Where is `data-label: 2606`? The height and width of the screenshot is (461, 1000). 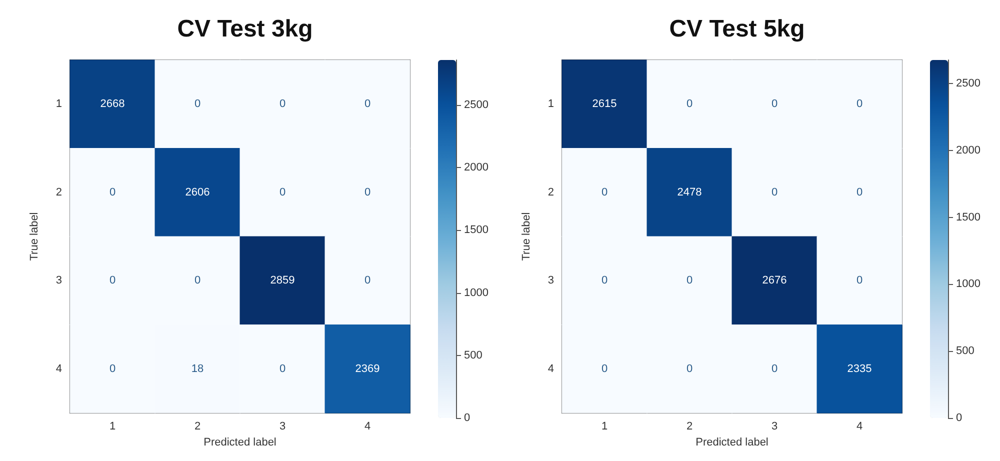 data-label: 2606 is located at coordinates (197, 192).